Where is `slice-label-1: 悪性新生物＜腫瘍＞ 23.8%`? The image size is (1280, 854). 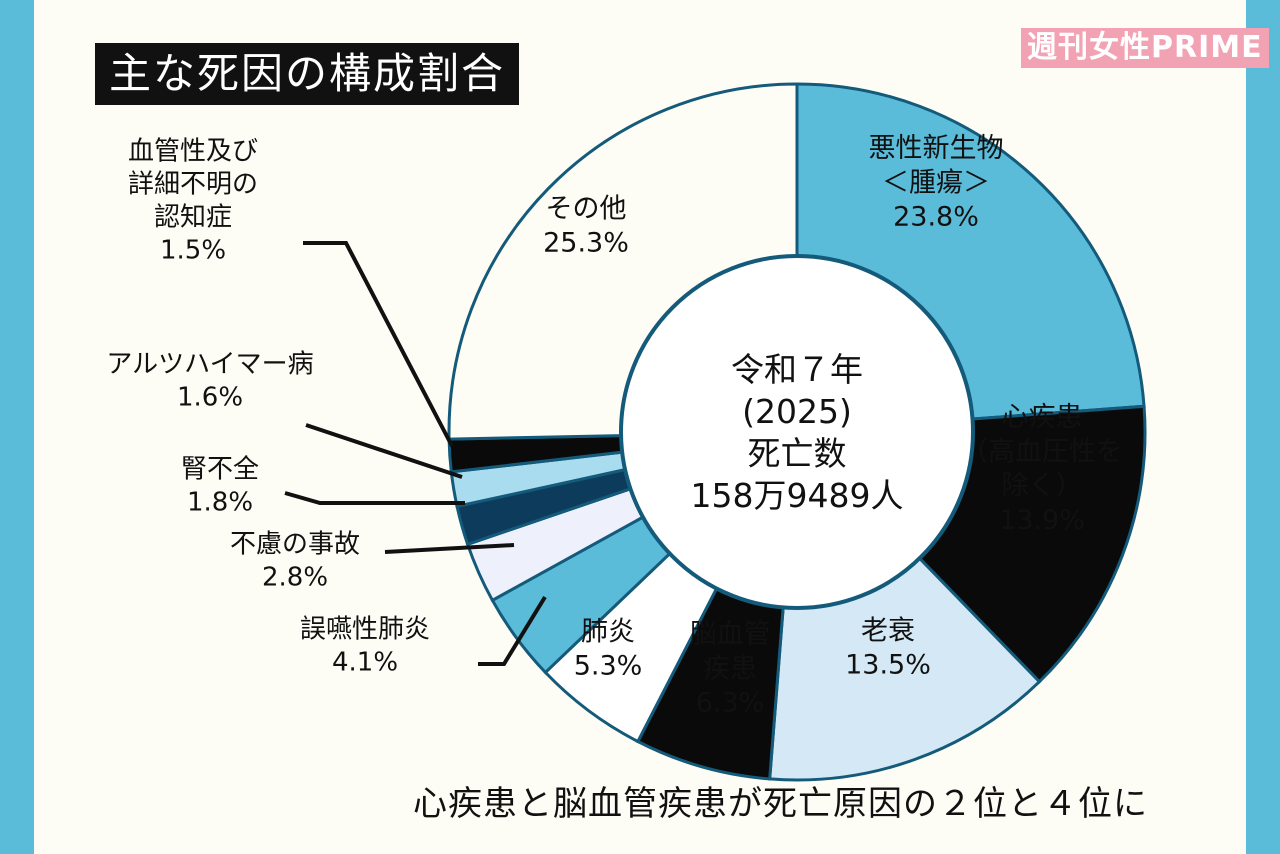 slice-label-1: 悪性新生物＜腫瘍＞ 23.8% is located at coordinates (936, 183).